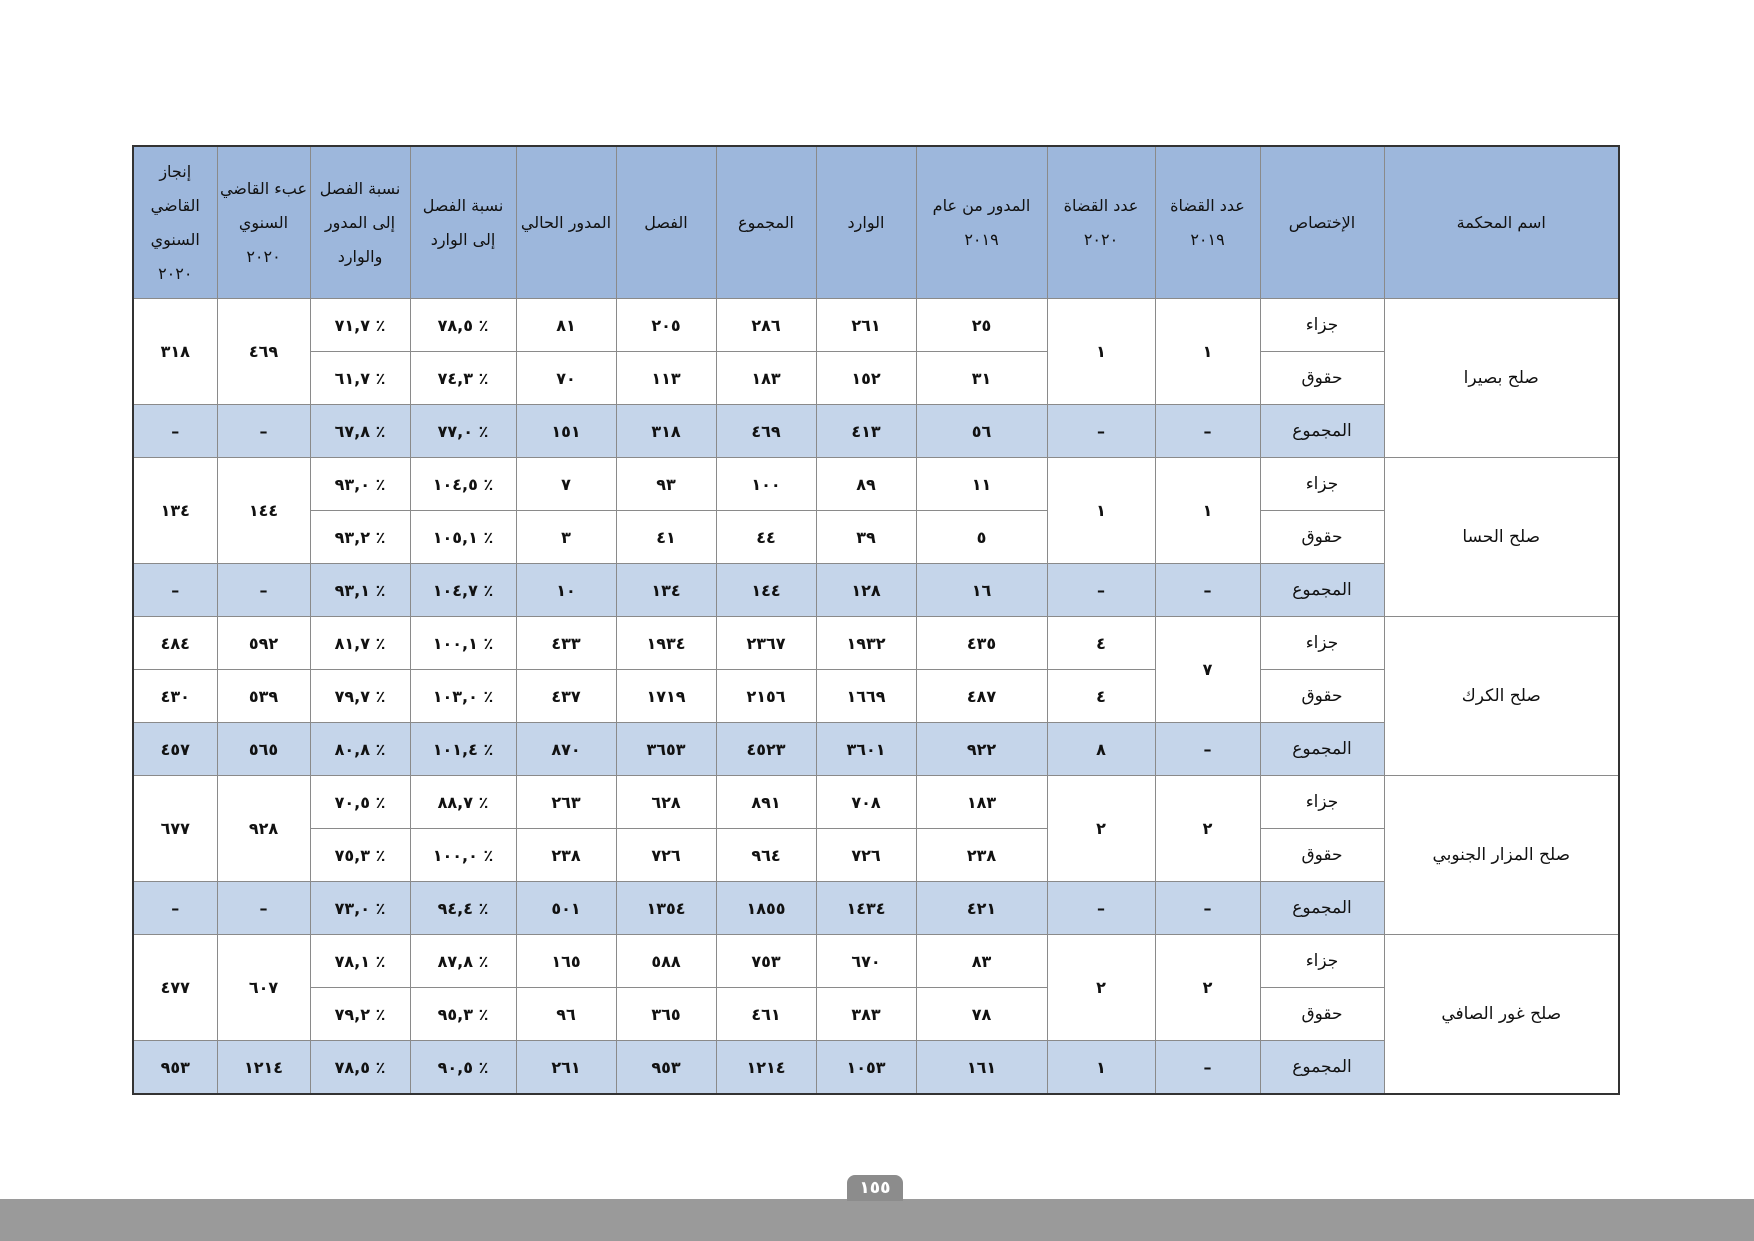 The height and width of the screenshot is (1241, 1754). I want to click on cell-current: ٨٧٠, so click(566, 749).